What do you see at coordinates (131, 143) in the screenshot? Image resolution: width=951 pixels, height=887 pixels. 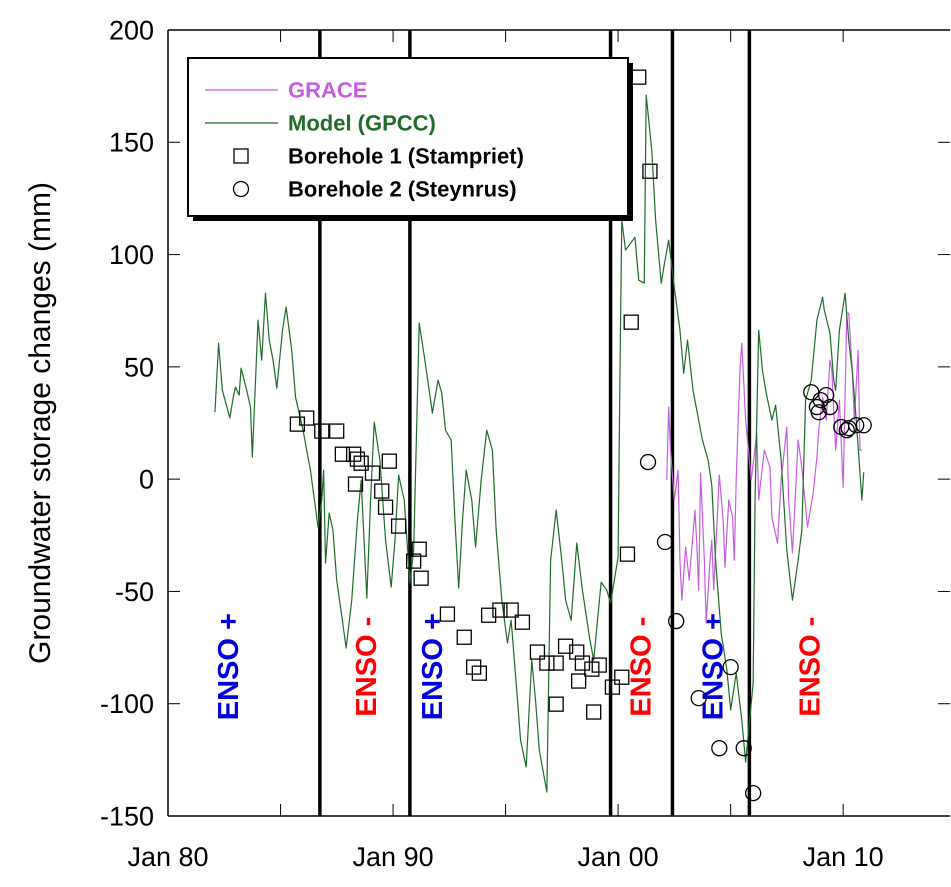 I see `y-tick-label: 150` at bounding box center [131, 143].